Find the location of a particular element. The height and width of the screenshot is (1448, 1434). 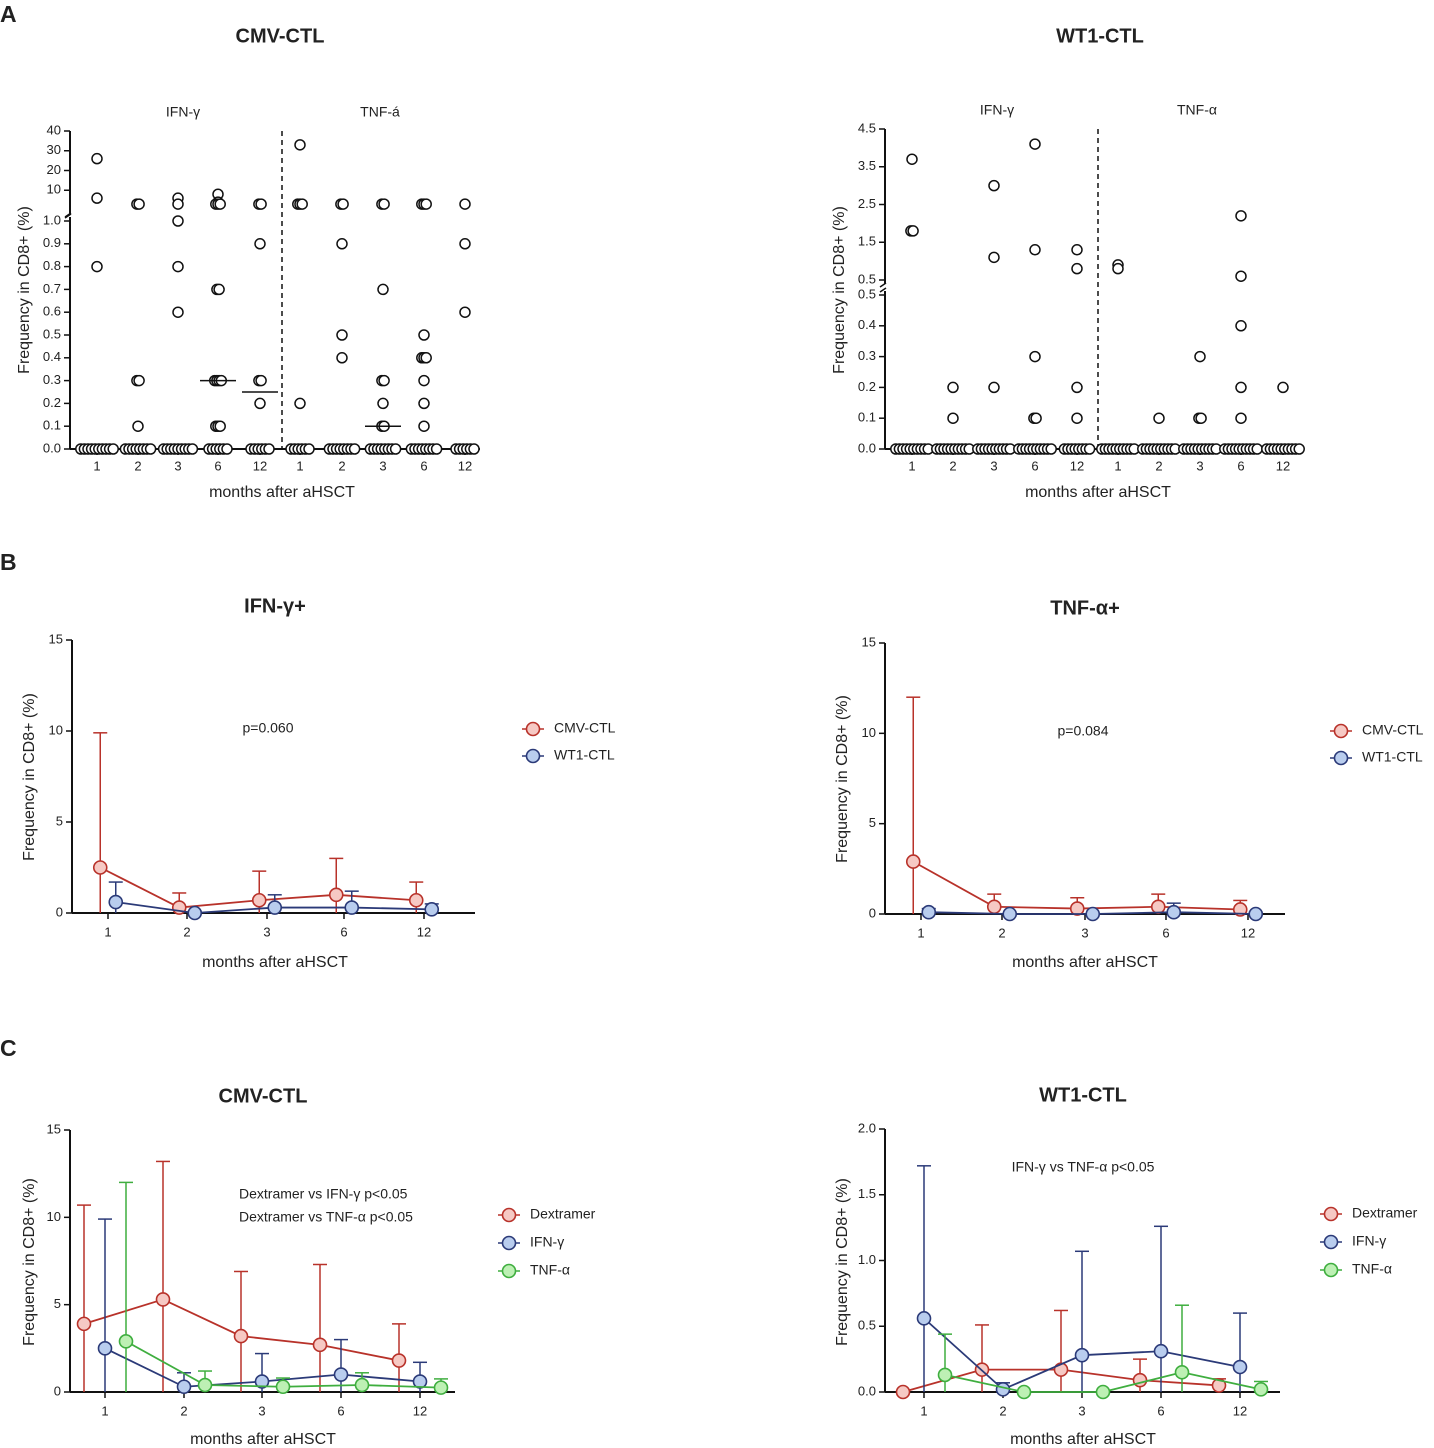

annotation: Dextramer vs IFN-γ p<0.05 is located at coordinates (323, 1194).